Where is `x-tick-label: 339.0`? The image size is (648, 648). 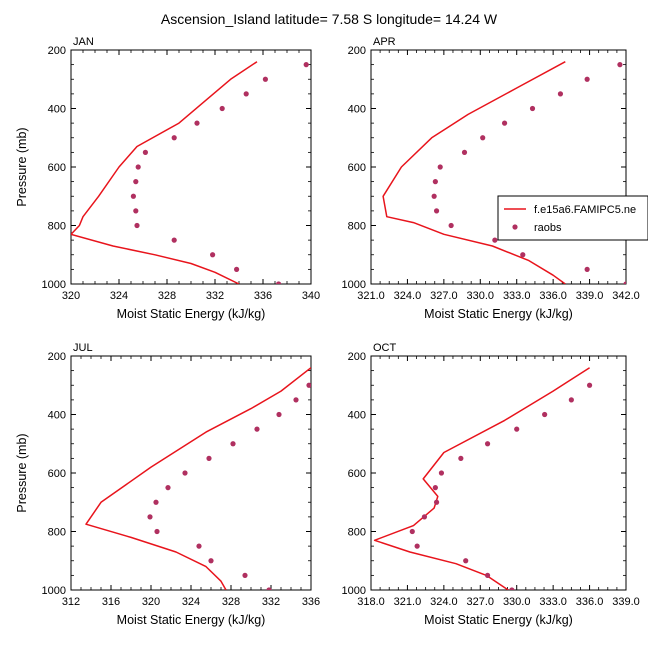 x-tick-label: 339.0 is located at coordinates (626, 602).